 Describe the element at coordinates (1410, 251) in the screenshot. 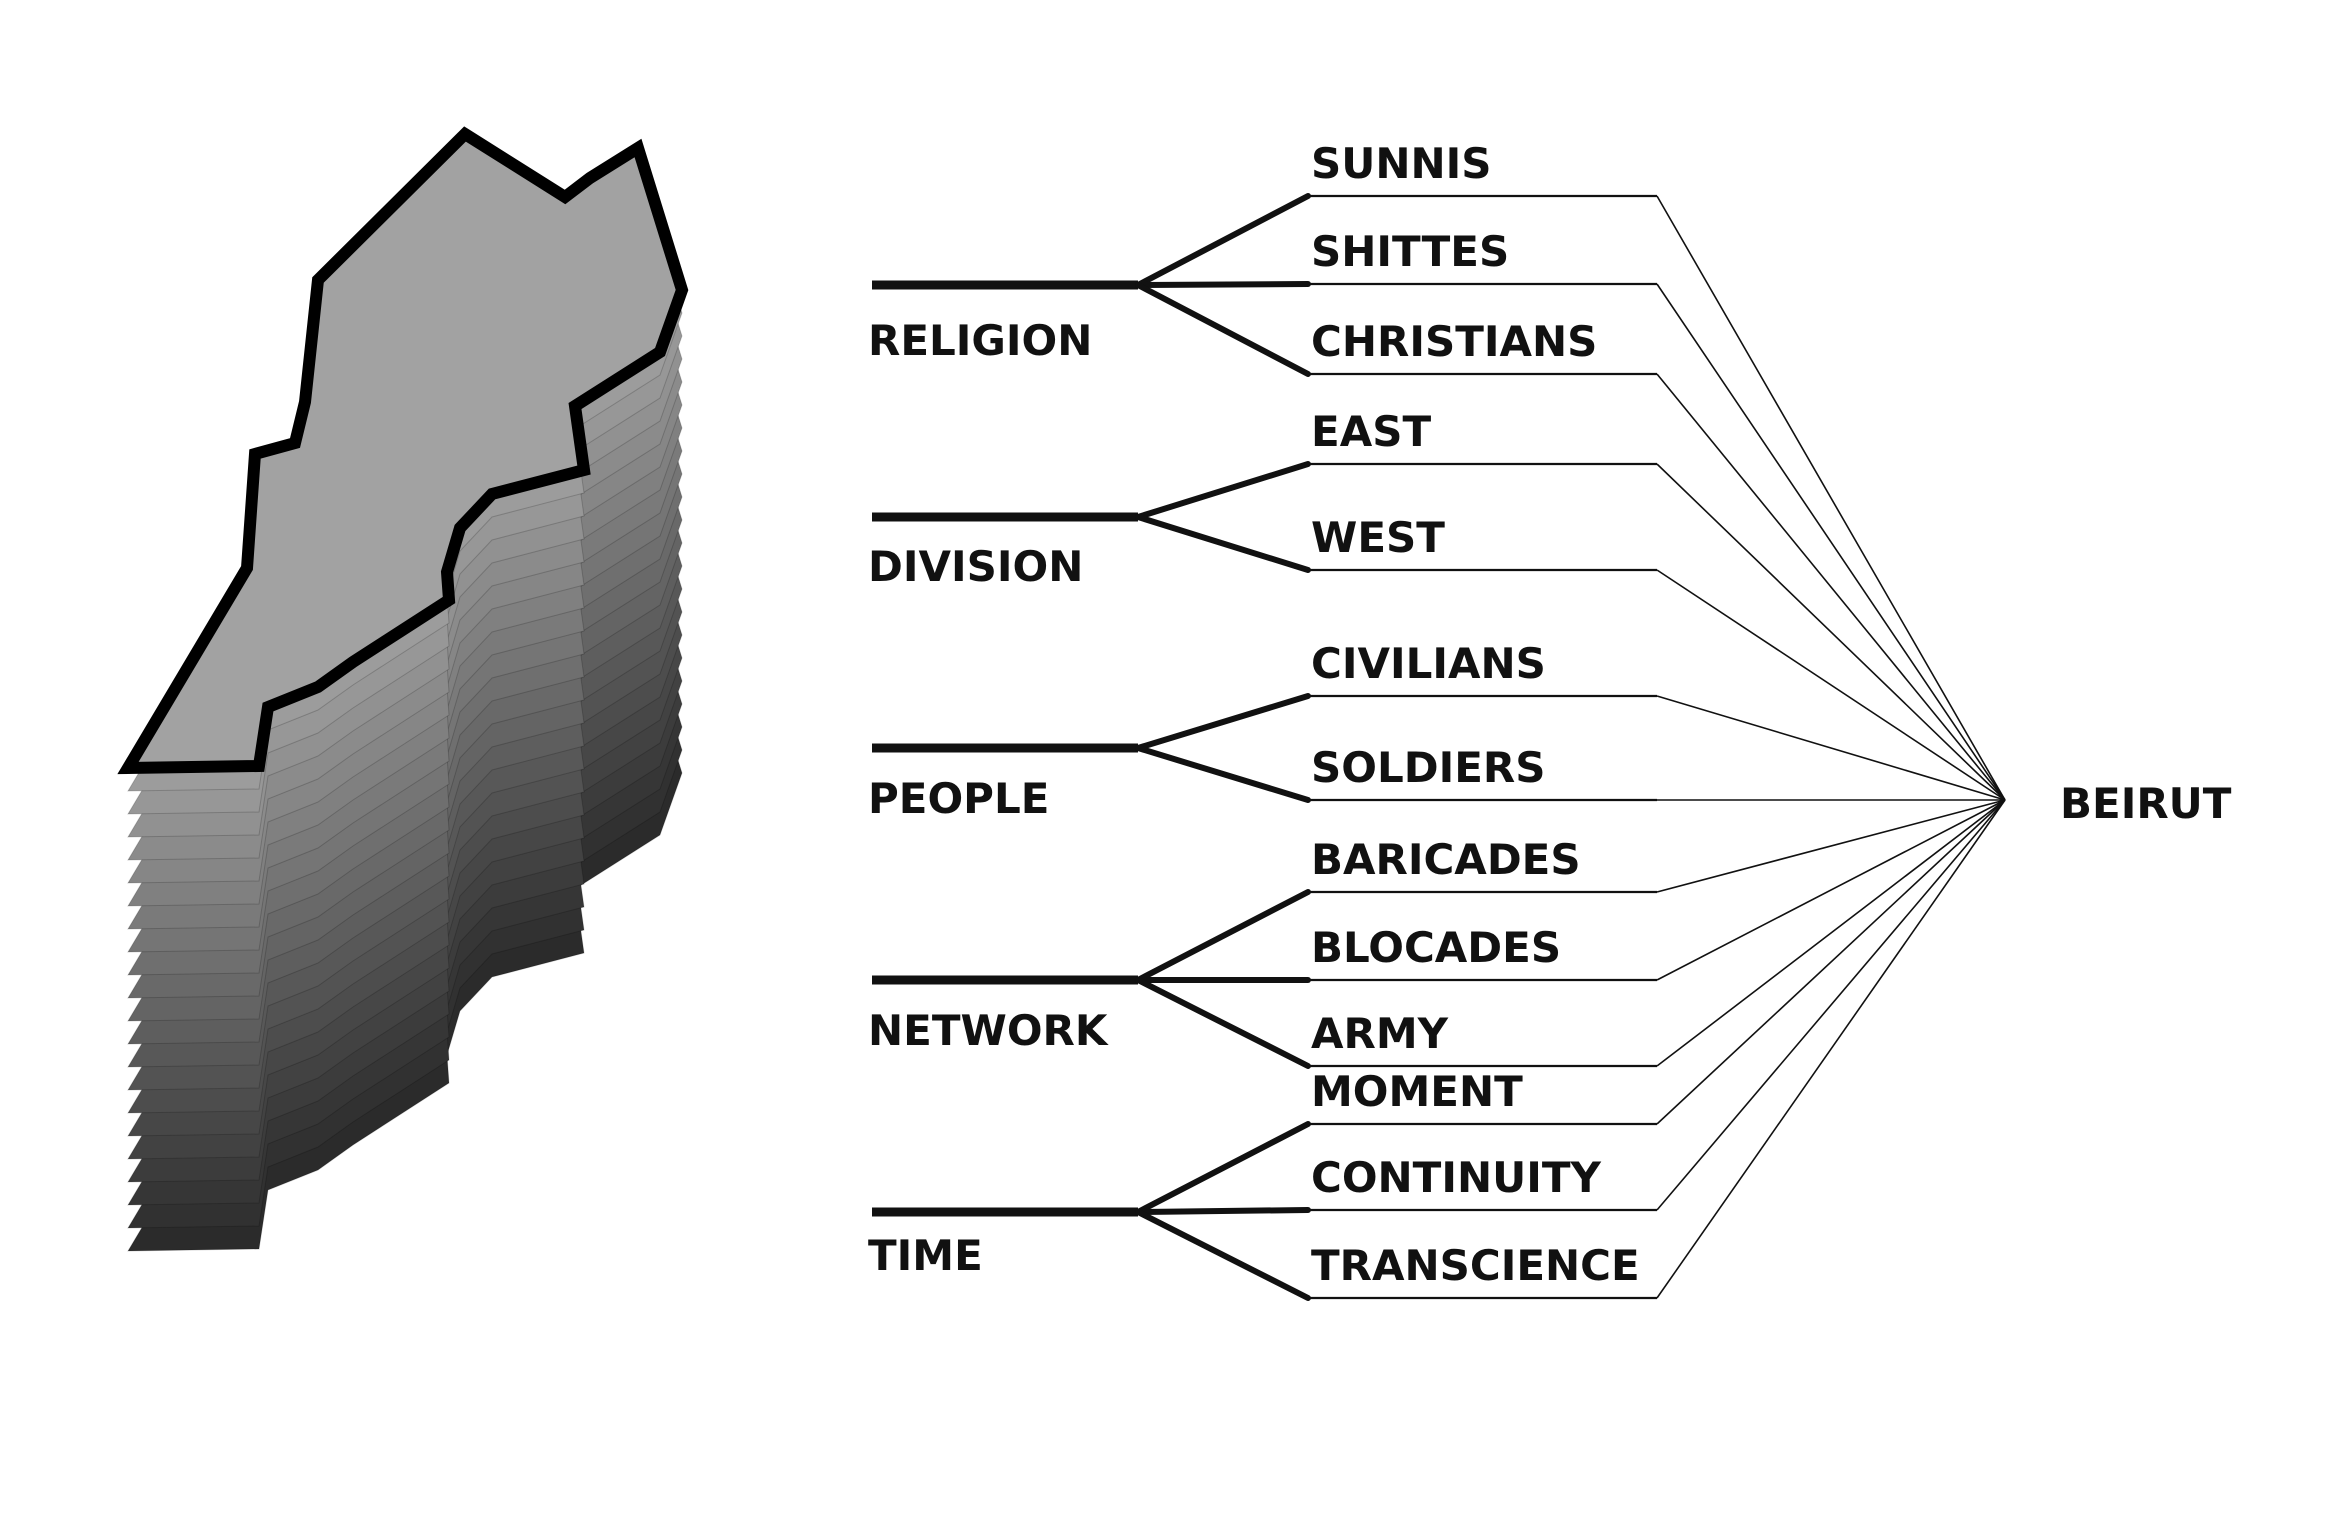

I see `item-label-shittes: SHITTES` at that location.